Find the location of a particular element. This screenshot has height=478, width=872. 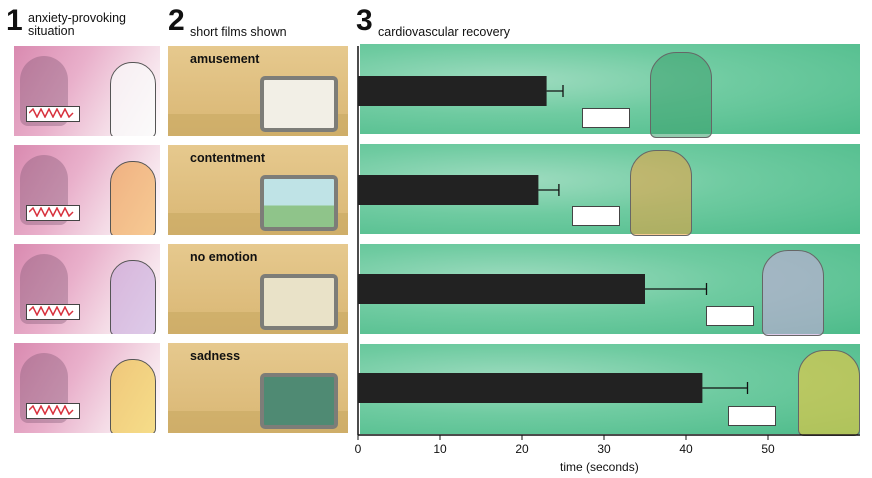

x-tick-label: 30 is located at coordinates (604, 449).